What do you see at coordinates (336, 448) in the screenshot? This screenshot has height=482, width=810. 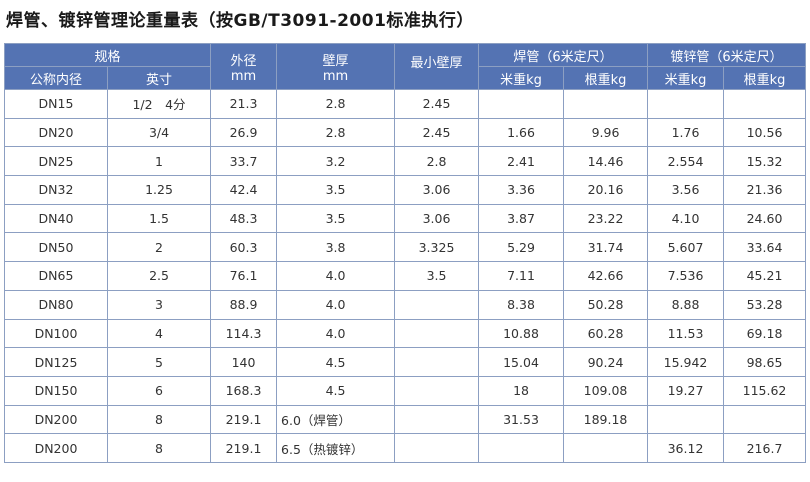 I see `cell-wall: 6.5（热镀锌）` at bounding box center [336, 448].